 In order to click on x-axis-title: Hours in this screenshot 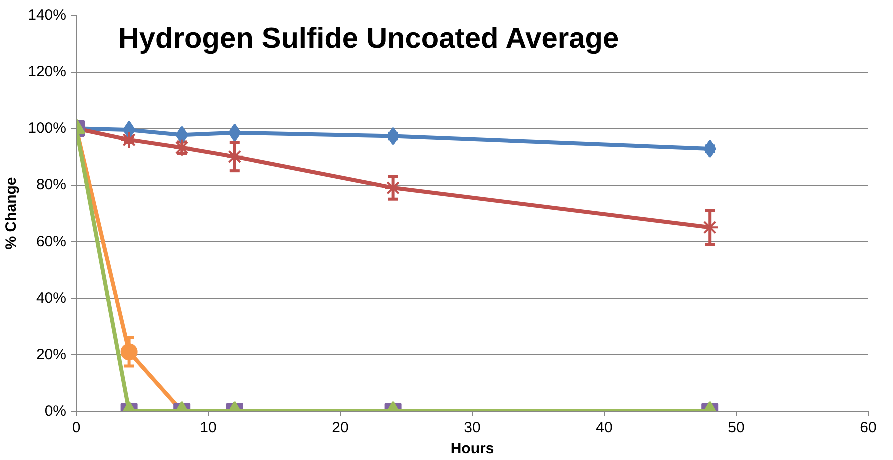, I will do `click(472, 449)`.